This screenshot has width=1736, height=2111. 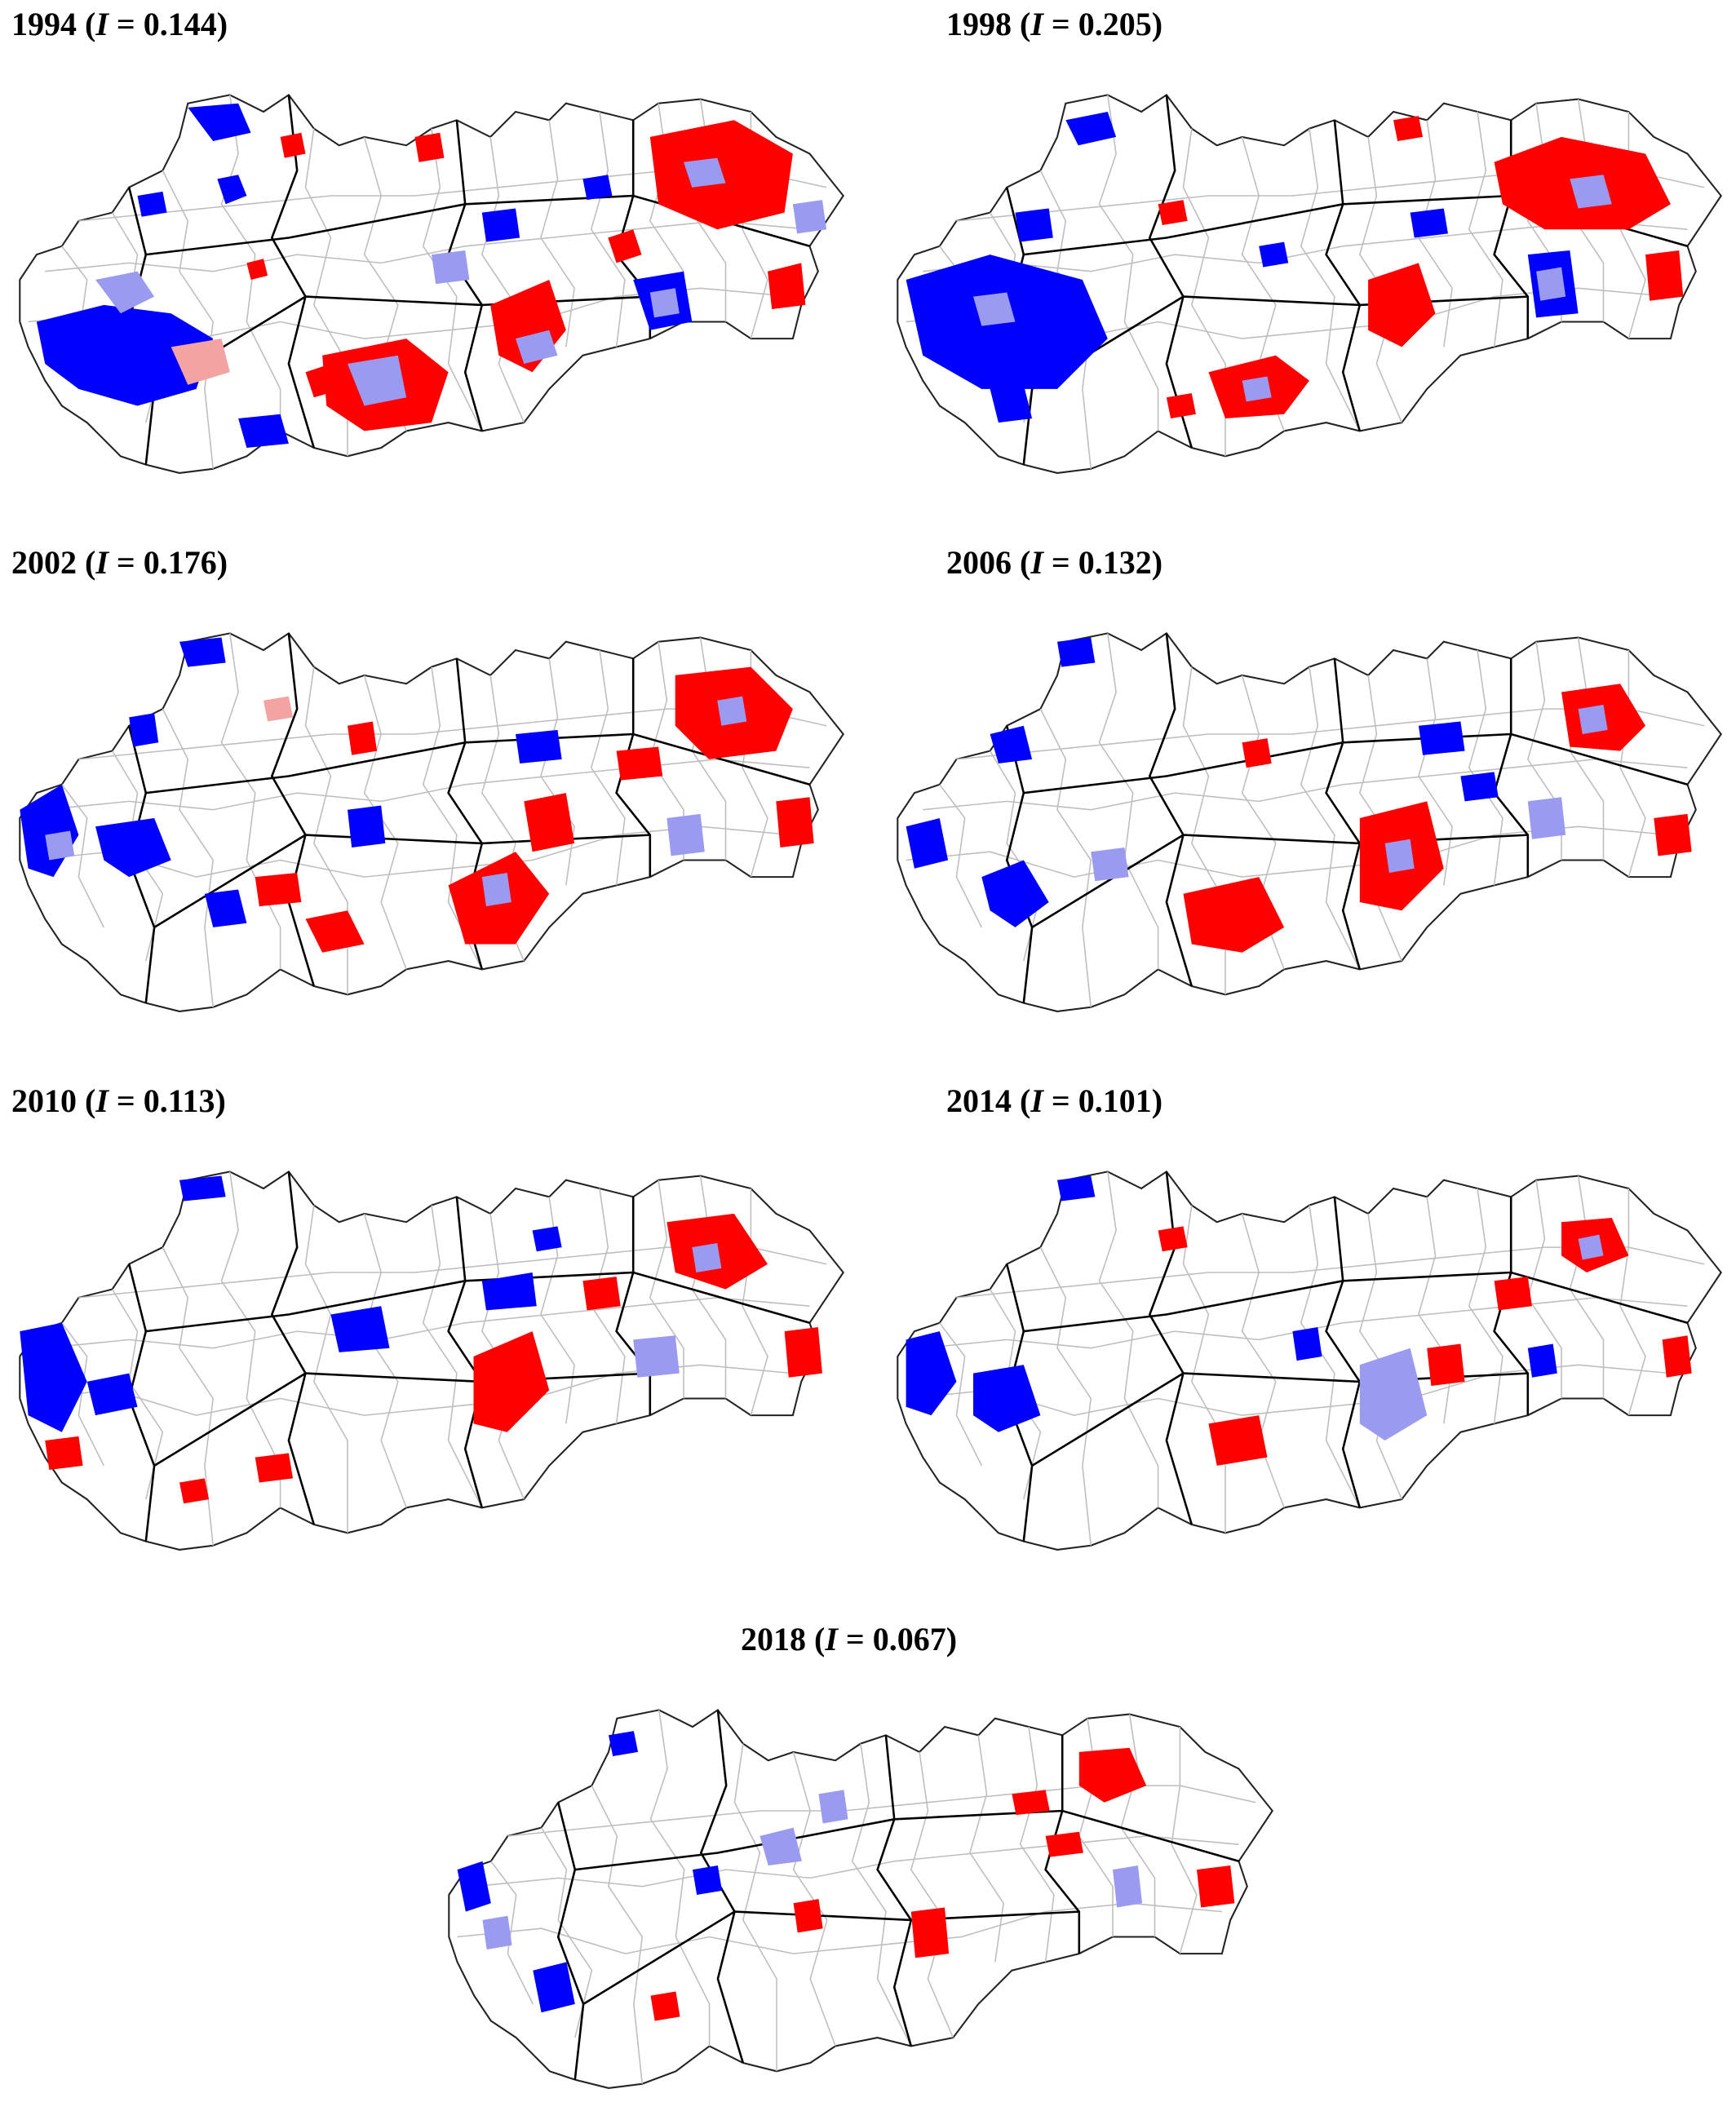 What do you see at coordinates (120, 562) in the screenshot?
I see `panel-title: 2002 (I = 0.176)` at bounding box center [120, 562].